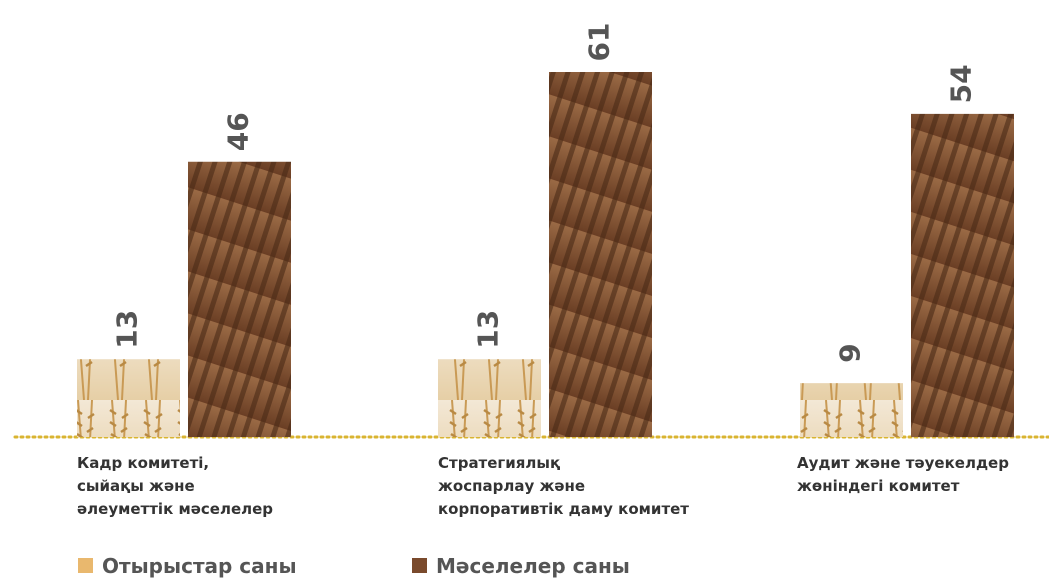 The height and width of the screenshot is (578, 1049). Describe the element at coordinates (199, 566) in the screenshot. I see `legend-label: Отырыстар саны` at that location.